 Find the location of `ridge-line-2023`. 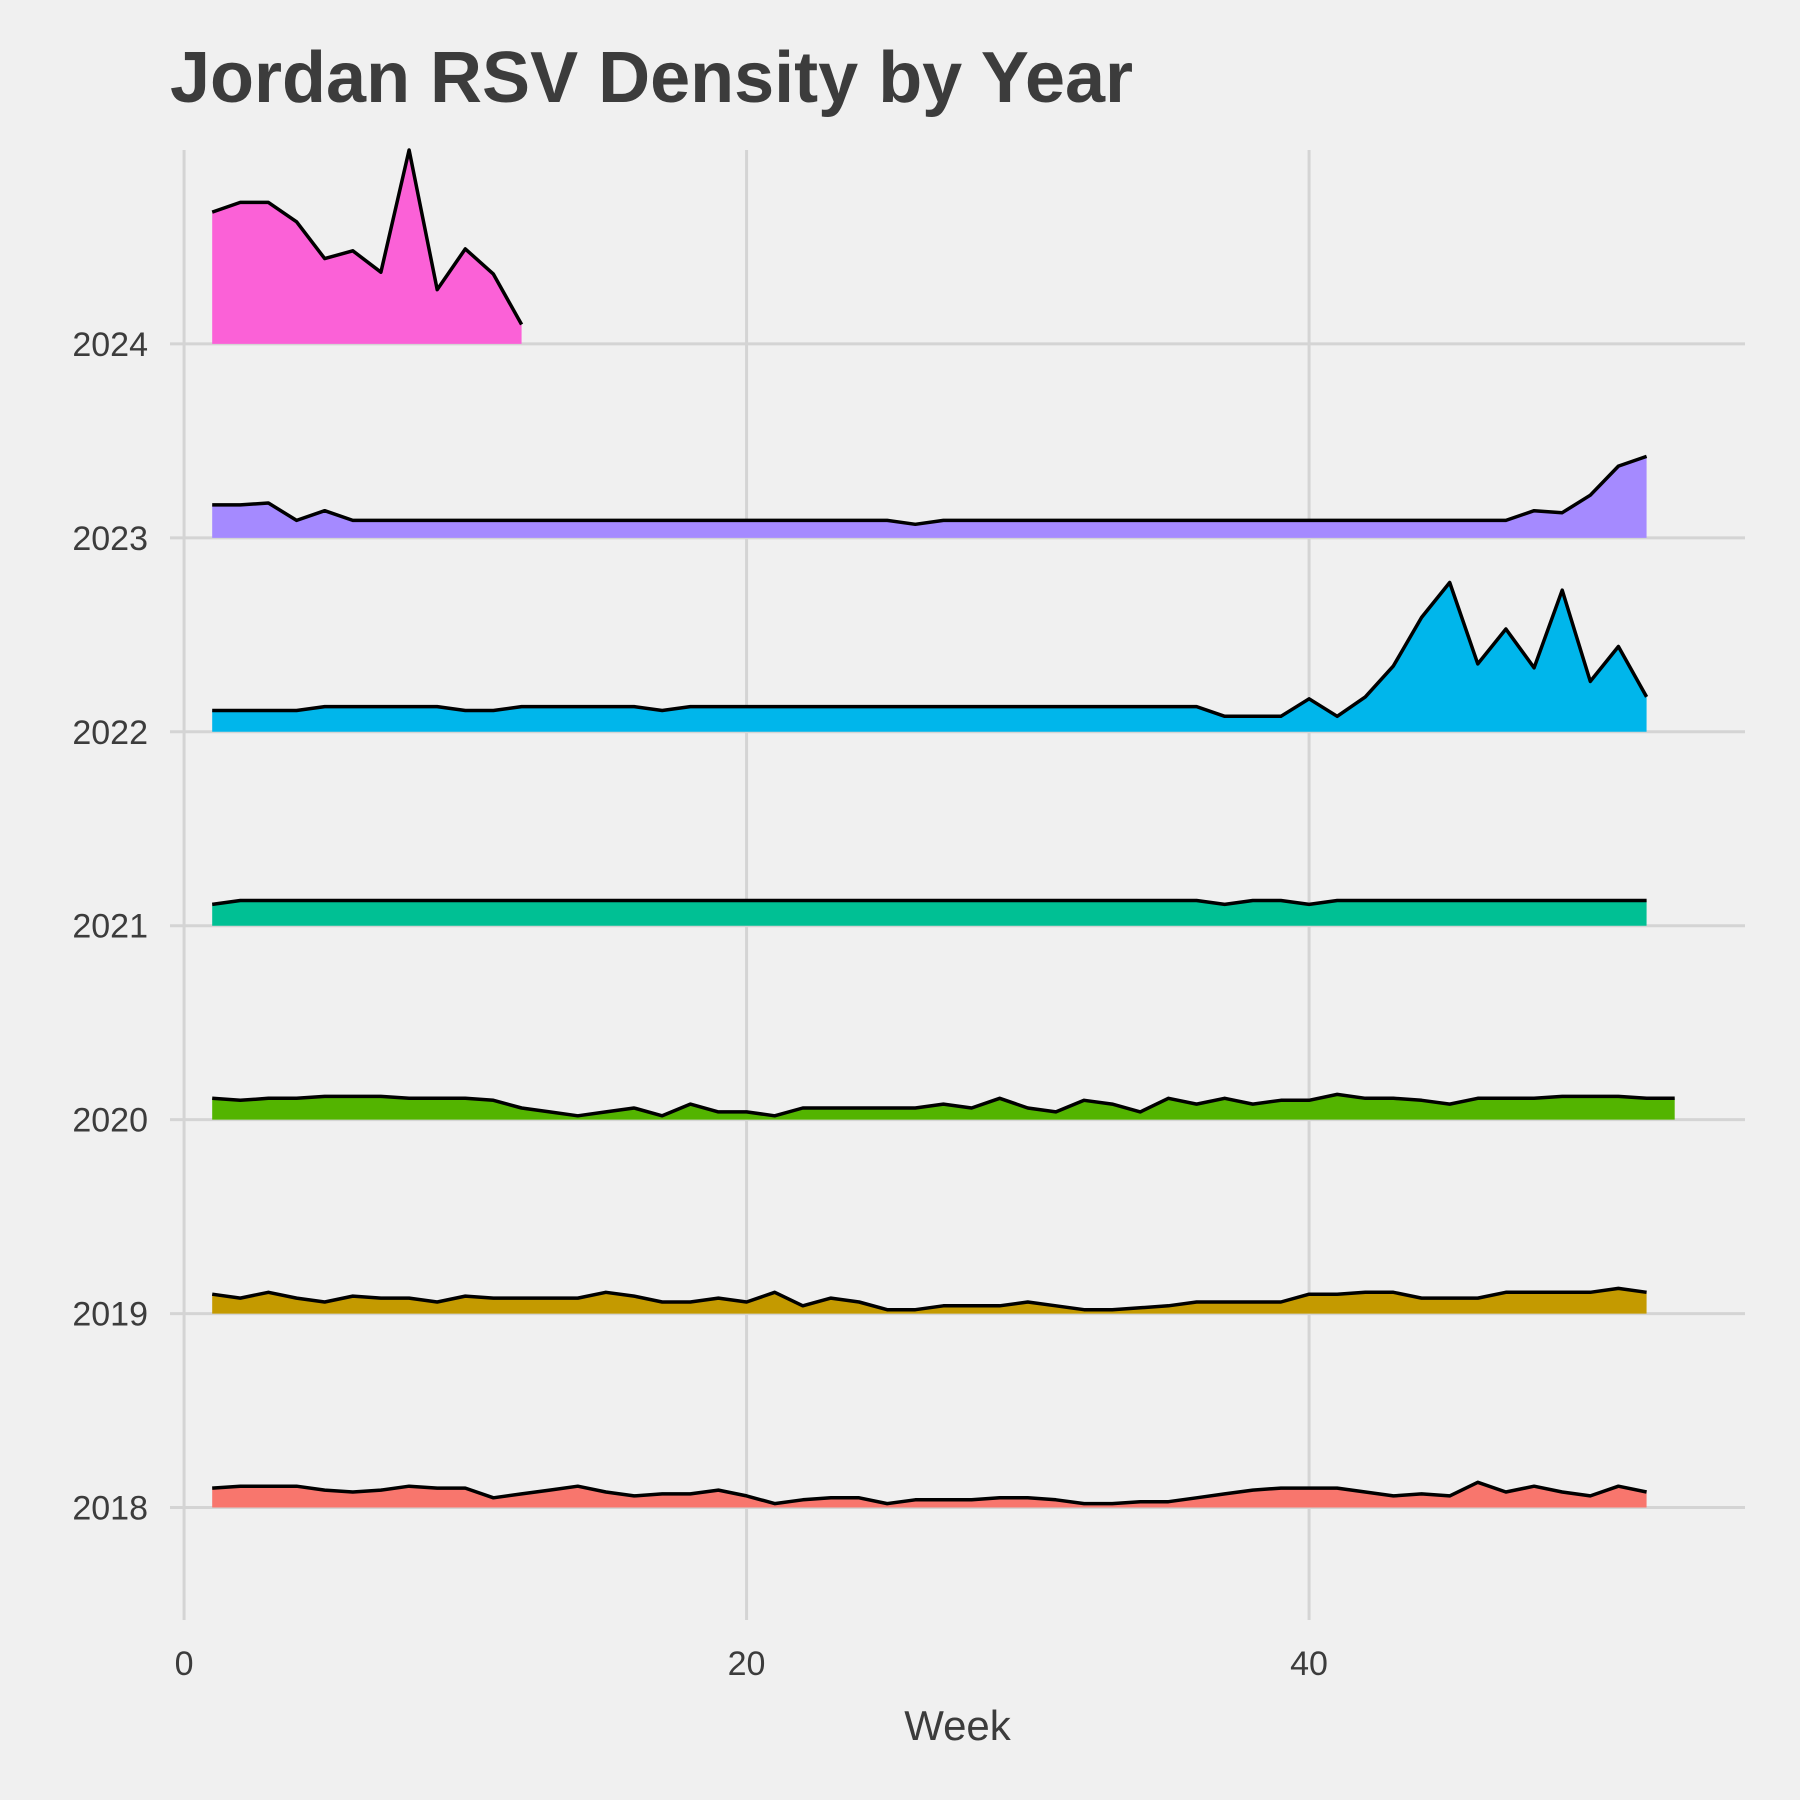

ridge-line-2023 is located at coordinates (930, 490).